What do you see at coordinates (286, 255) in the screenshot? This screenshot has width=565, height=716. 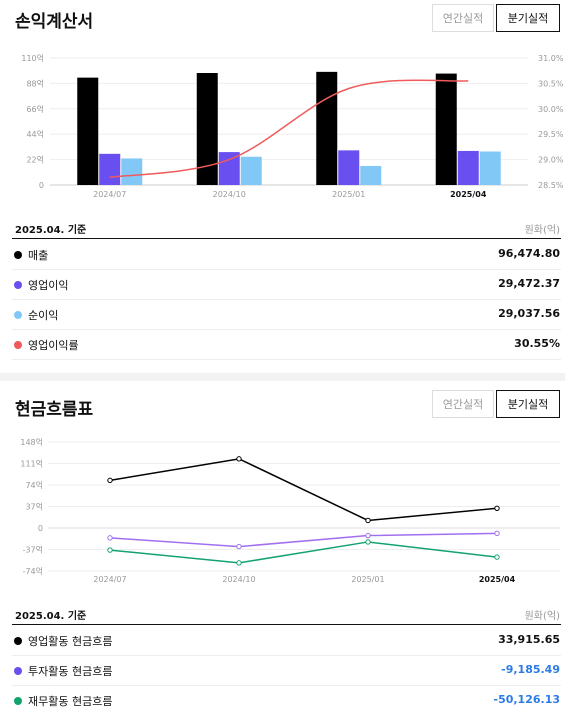 I see `income-row-revenue: 매출 96,474.80` at bounding box center [286, 255].